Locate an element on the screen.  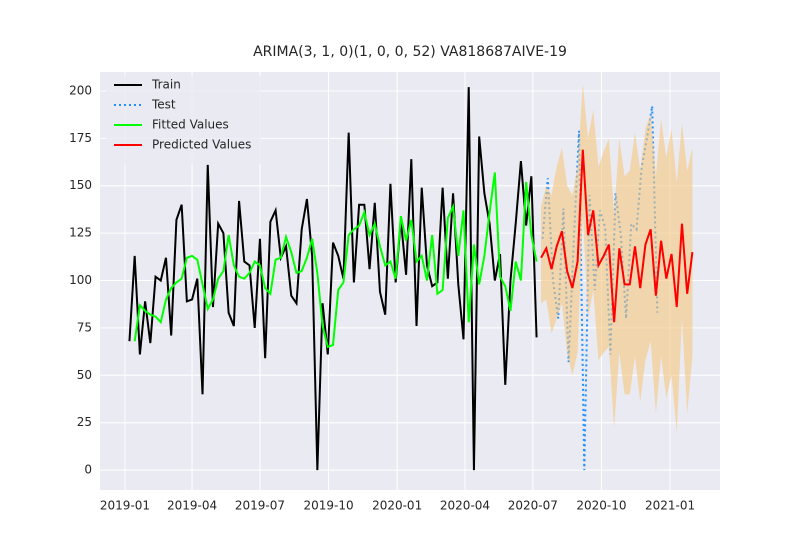
series-line is located at coordinates (617, 236).